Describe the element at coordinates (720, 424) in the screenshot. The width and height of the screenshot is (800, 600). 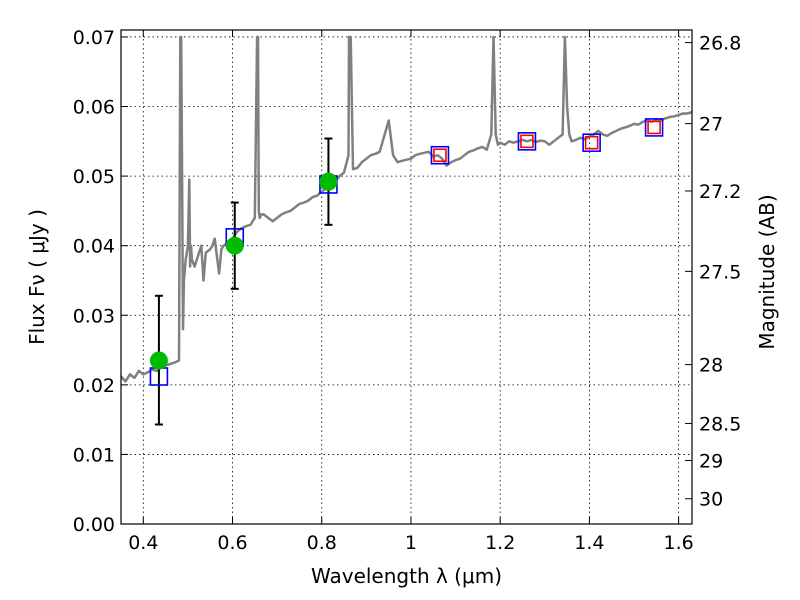
I see `y2-tick-label: 28.5` at that location.